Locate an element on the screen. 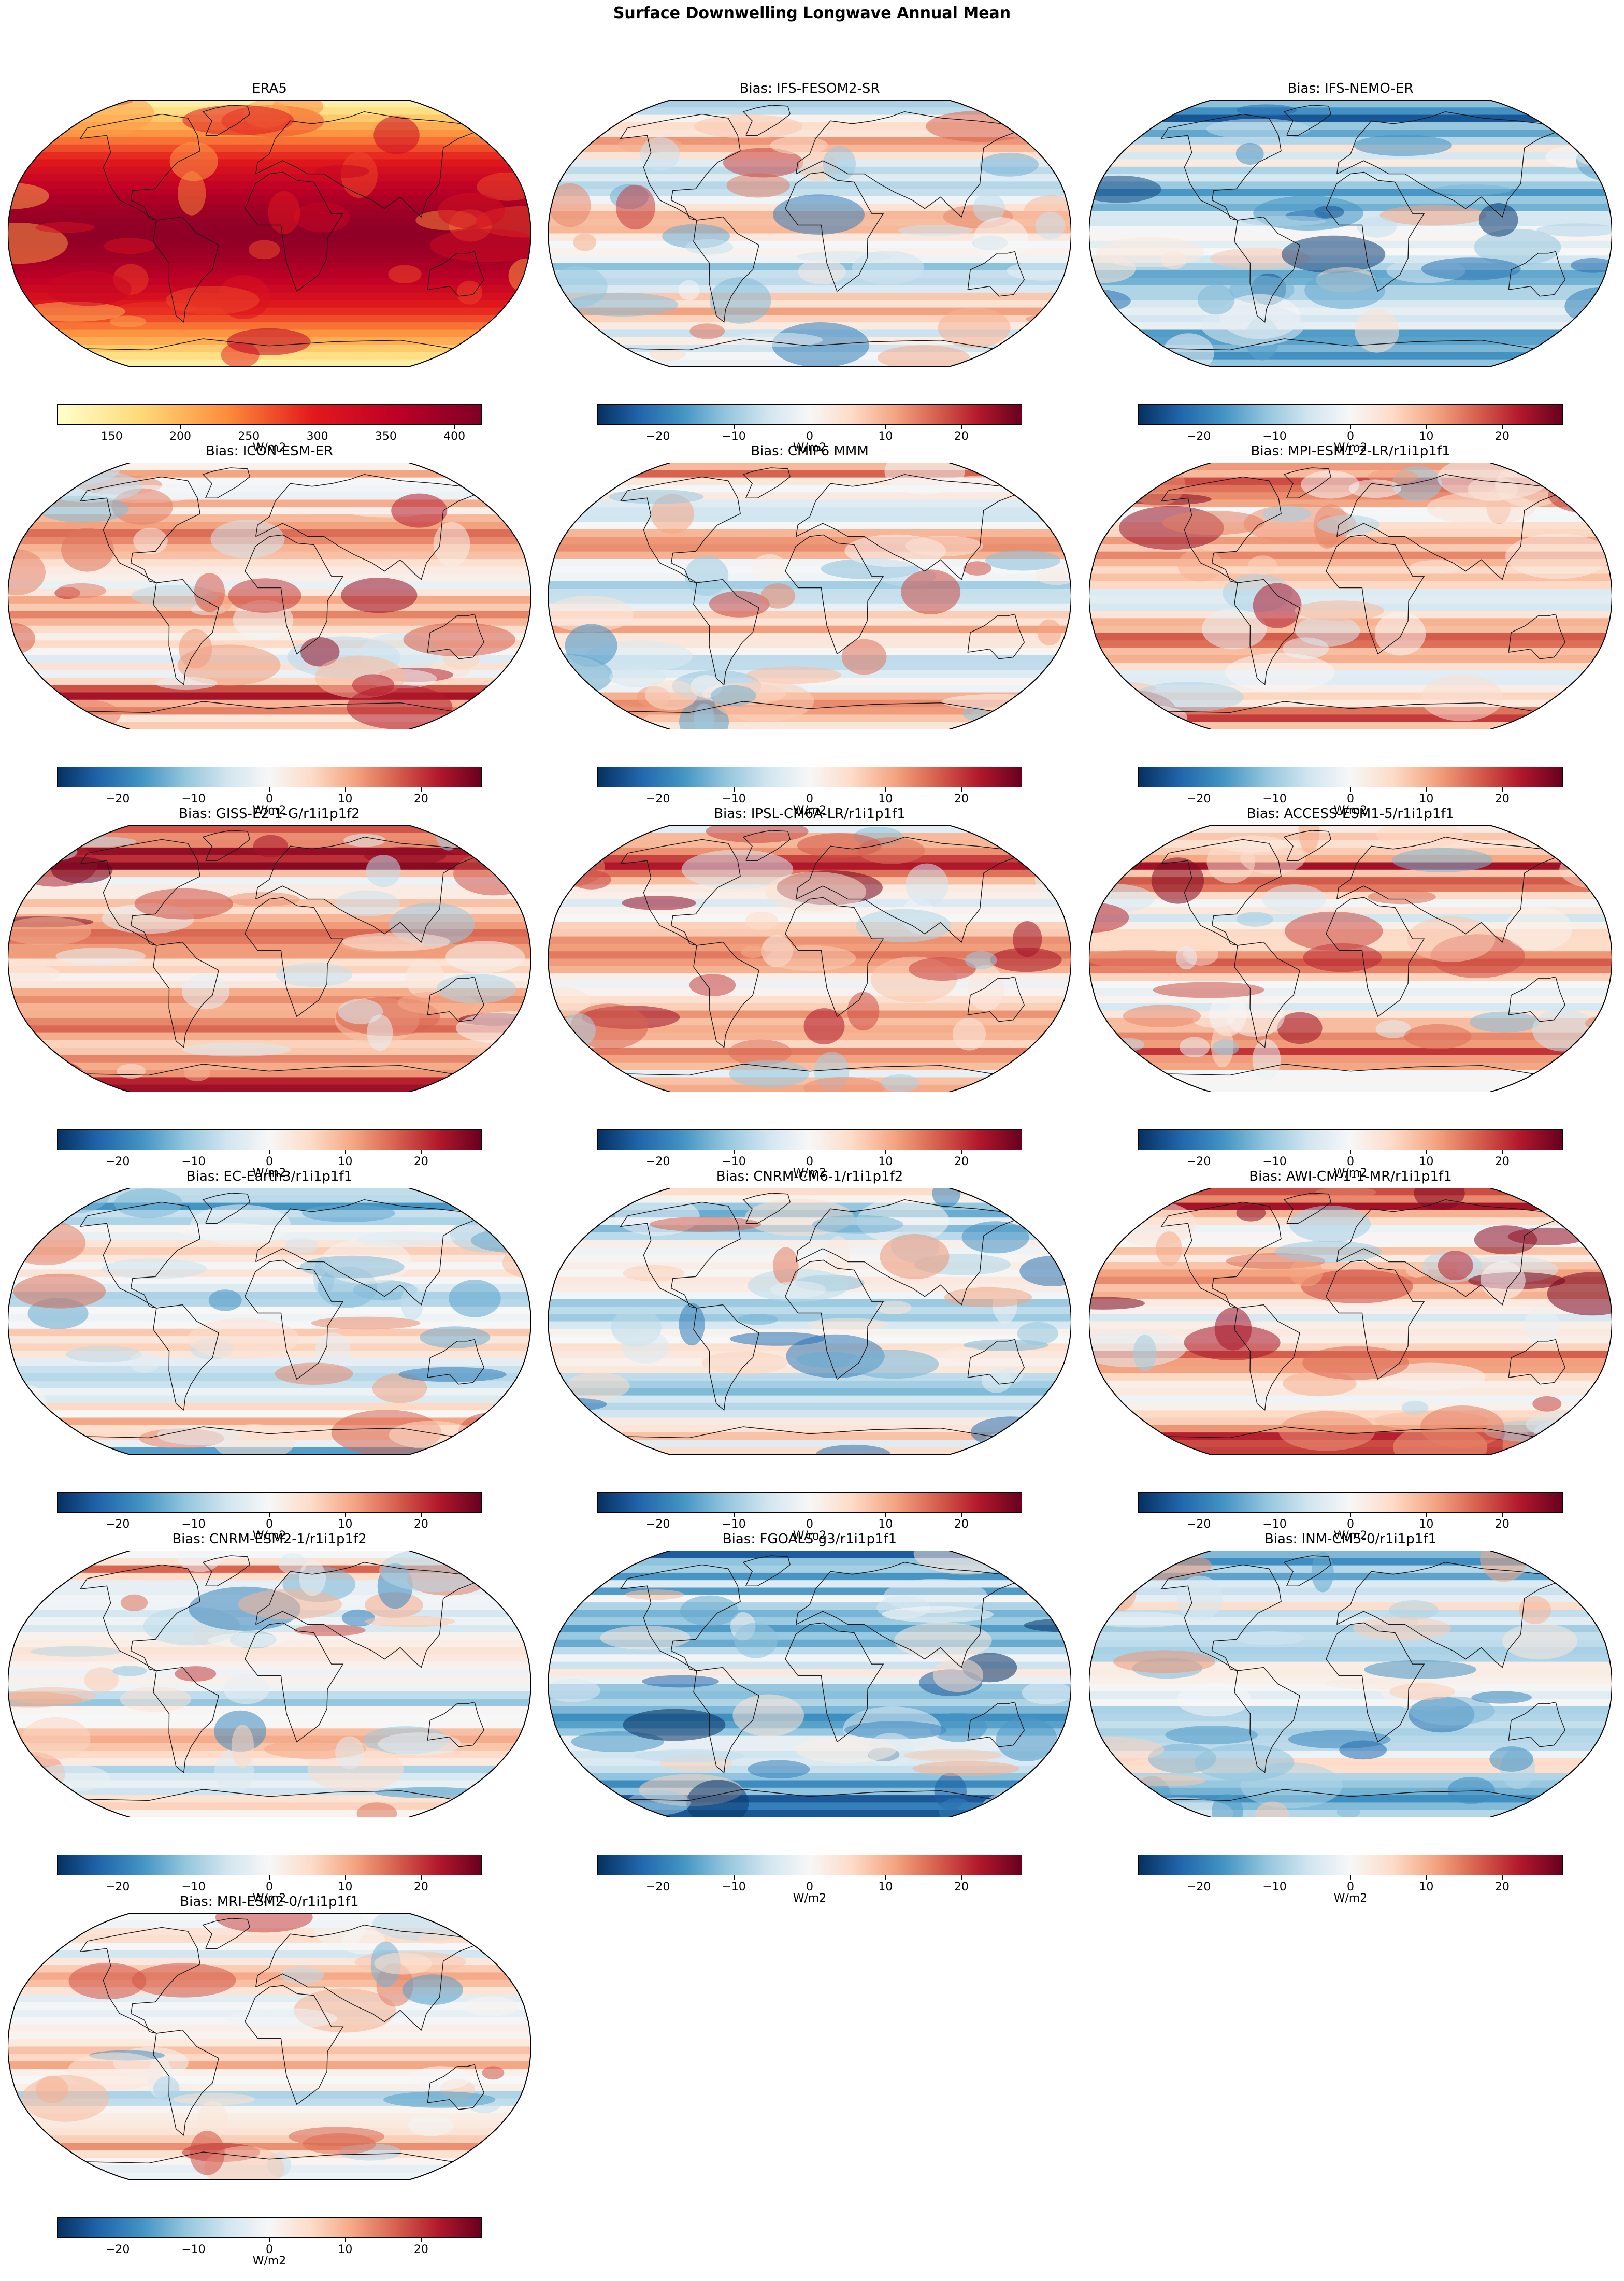 The height and width of the screenshot is (2281, 1624). map-panel: Bias: ICON-ESM-ER −20 −10 0 10 20 W/m2 is located at coordinates (270, 630).